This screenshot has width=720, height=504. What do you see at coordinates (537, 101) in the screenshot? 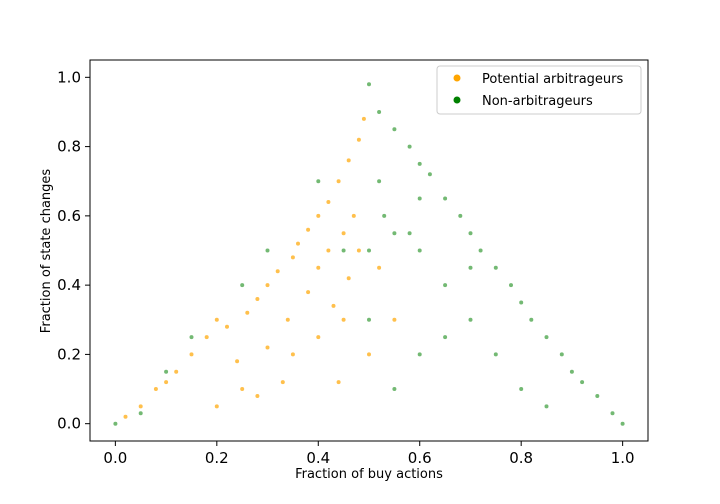
I see `legend-label-non-arbitrageurs: Non-arbitrageurs` at bounding box center [537, 101].